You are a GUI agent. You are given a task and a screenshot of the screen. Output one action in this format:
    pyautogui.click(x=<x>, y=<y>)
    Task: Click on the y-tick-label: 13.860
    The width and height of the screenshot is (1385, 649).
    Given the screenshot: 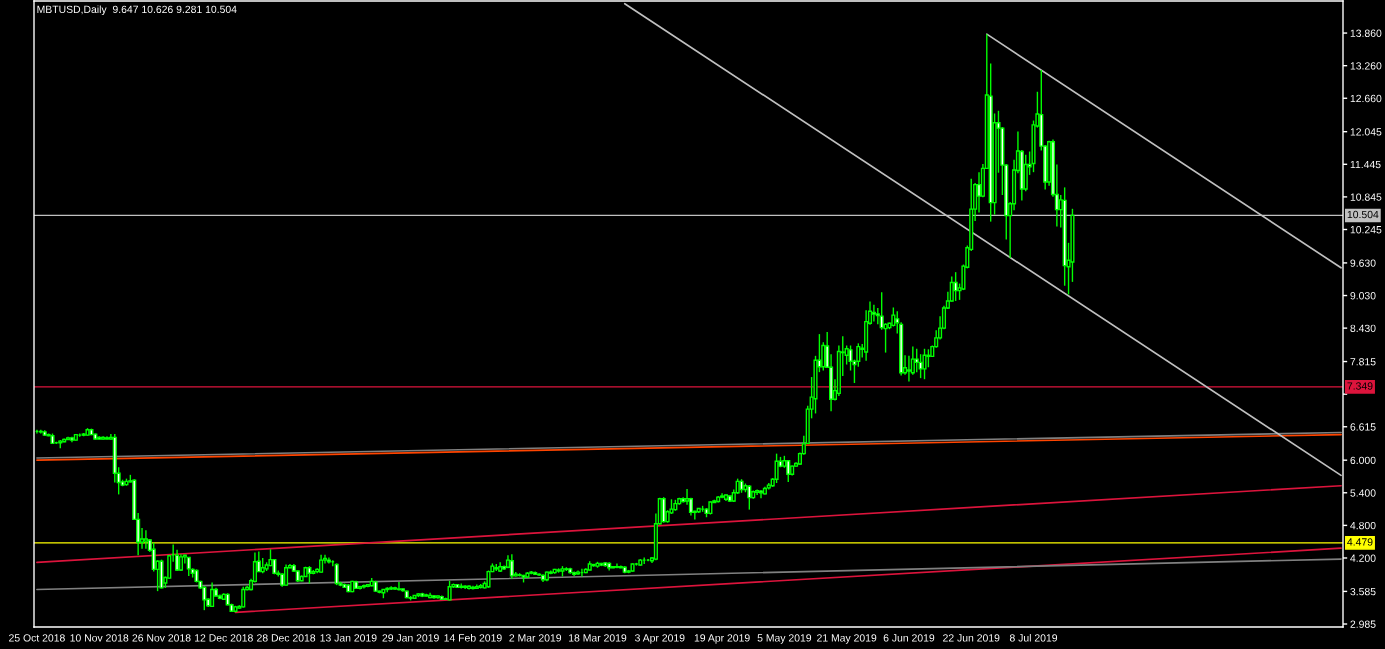 What is the action you would take?
    pyautogui.click(x=1366, y=33)
    